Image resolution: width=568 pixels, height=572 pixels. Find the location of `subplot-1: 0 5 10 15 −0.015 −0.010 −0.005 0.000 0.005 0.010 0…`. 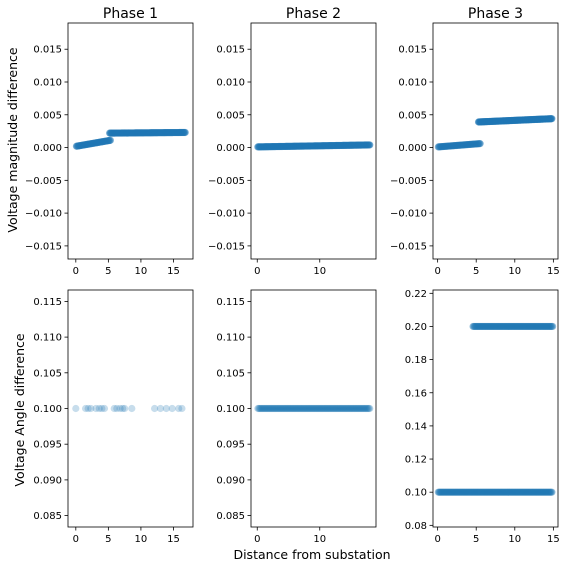

subplot-1: 0 5 10 15 −0.015 −0.010 −0.005 0.000 0.005 0.010 0… is located at coordinates (109, 141).